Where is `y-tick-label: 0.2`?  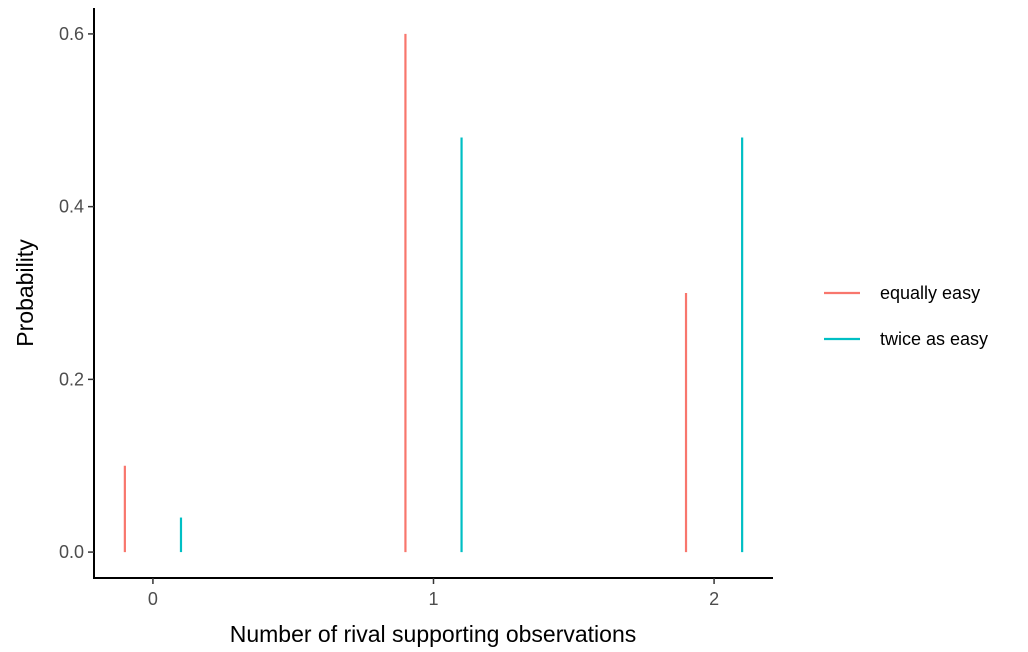
y-tick-label: 0.2 is located at coordinates (71, 379).